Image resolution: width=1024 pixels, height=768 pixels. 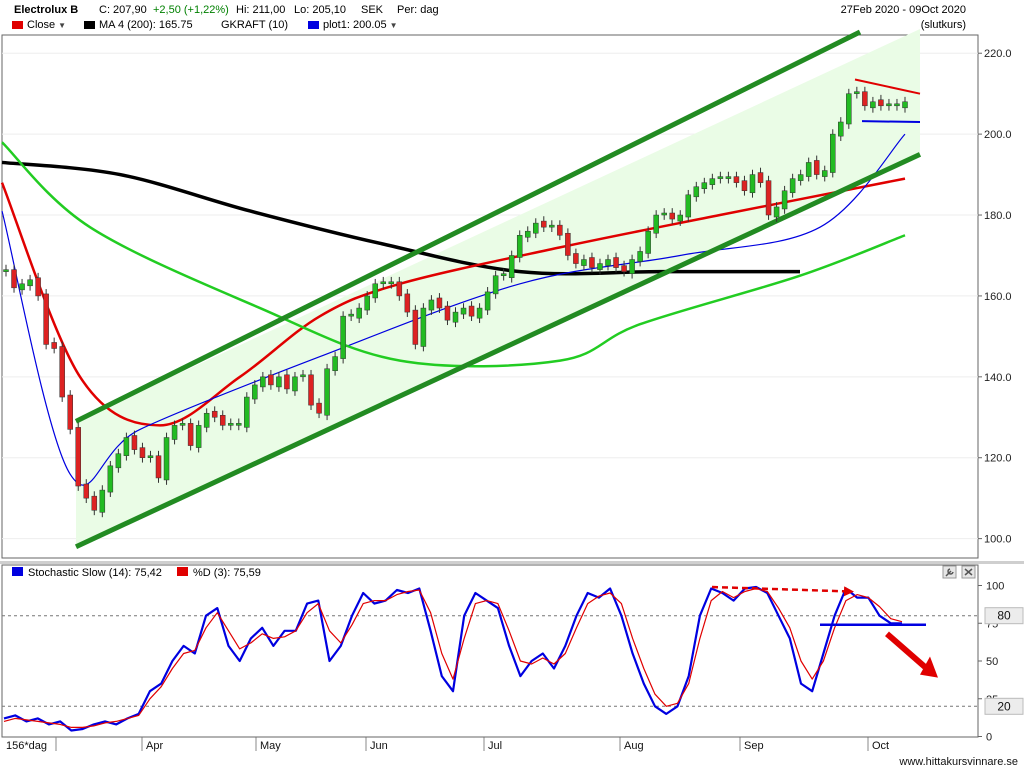 I want to click on y-tick-label: 140.0, so click(x=998, y=378).